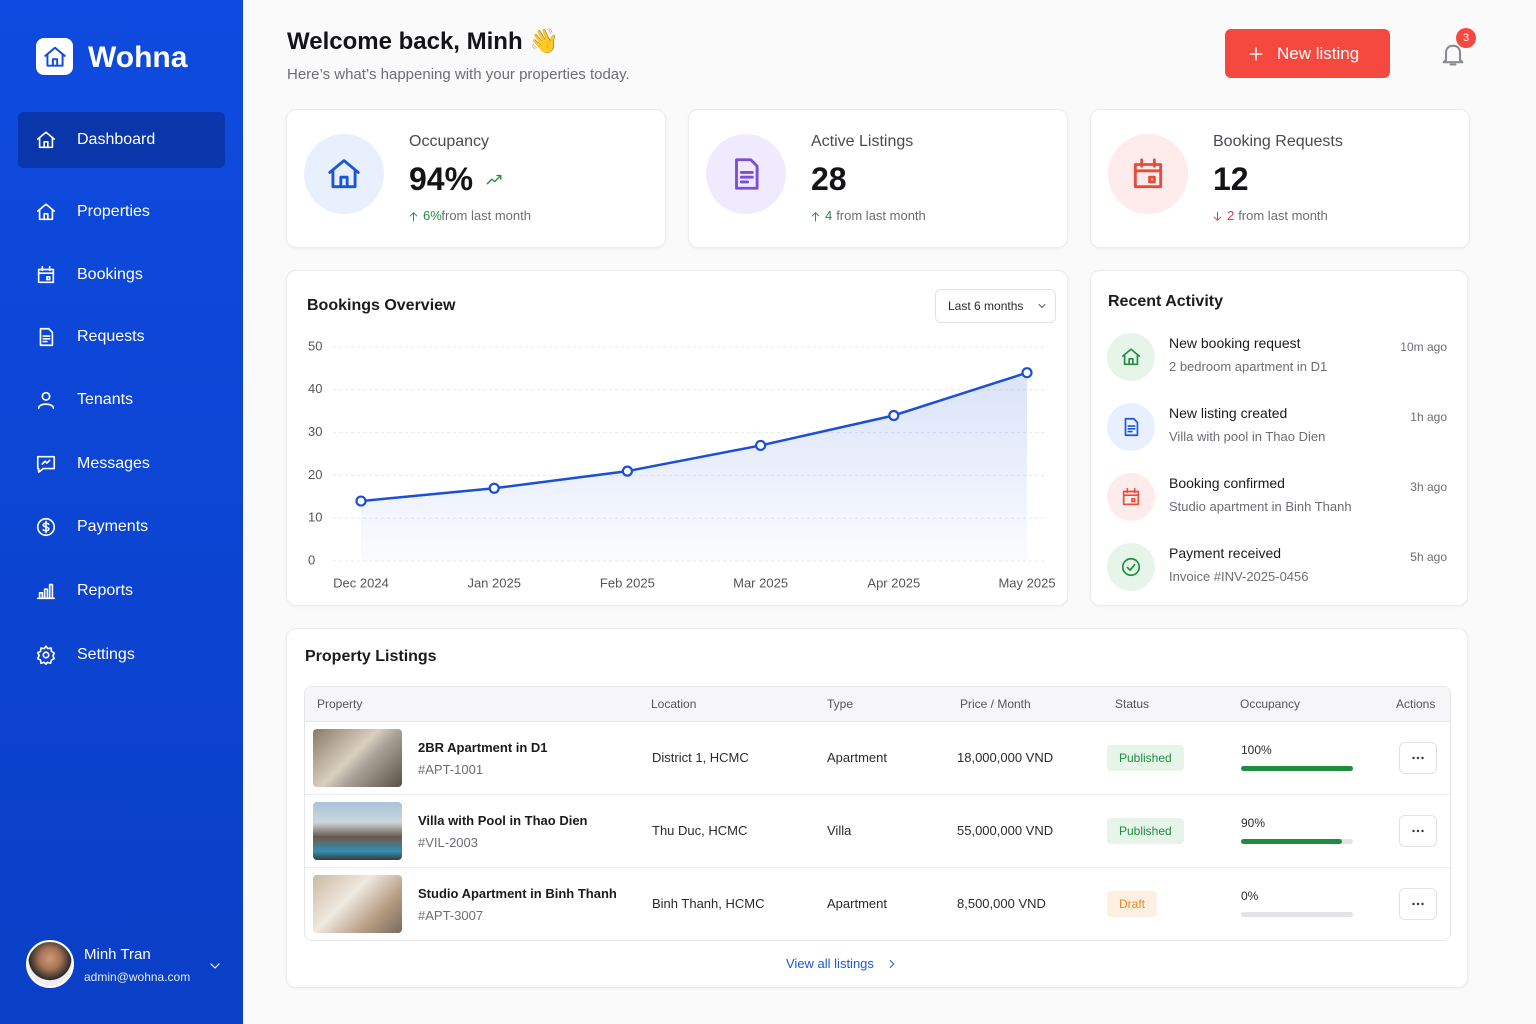  What do you see at coordinates (760, 582) in the screenshot?
I see `x-tick-label: Mar 2025` at bounding box center [760, 582].